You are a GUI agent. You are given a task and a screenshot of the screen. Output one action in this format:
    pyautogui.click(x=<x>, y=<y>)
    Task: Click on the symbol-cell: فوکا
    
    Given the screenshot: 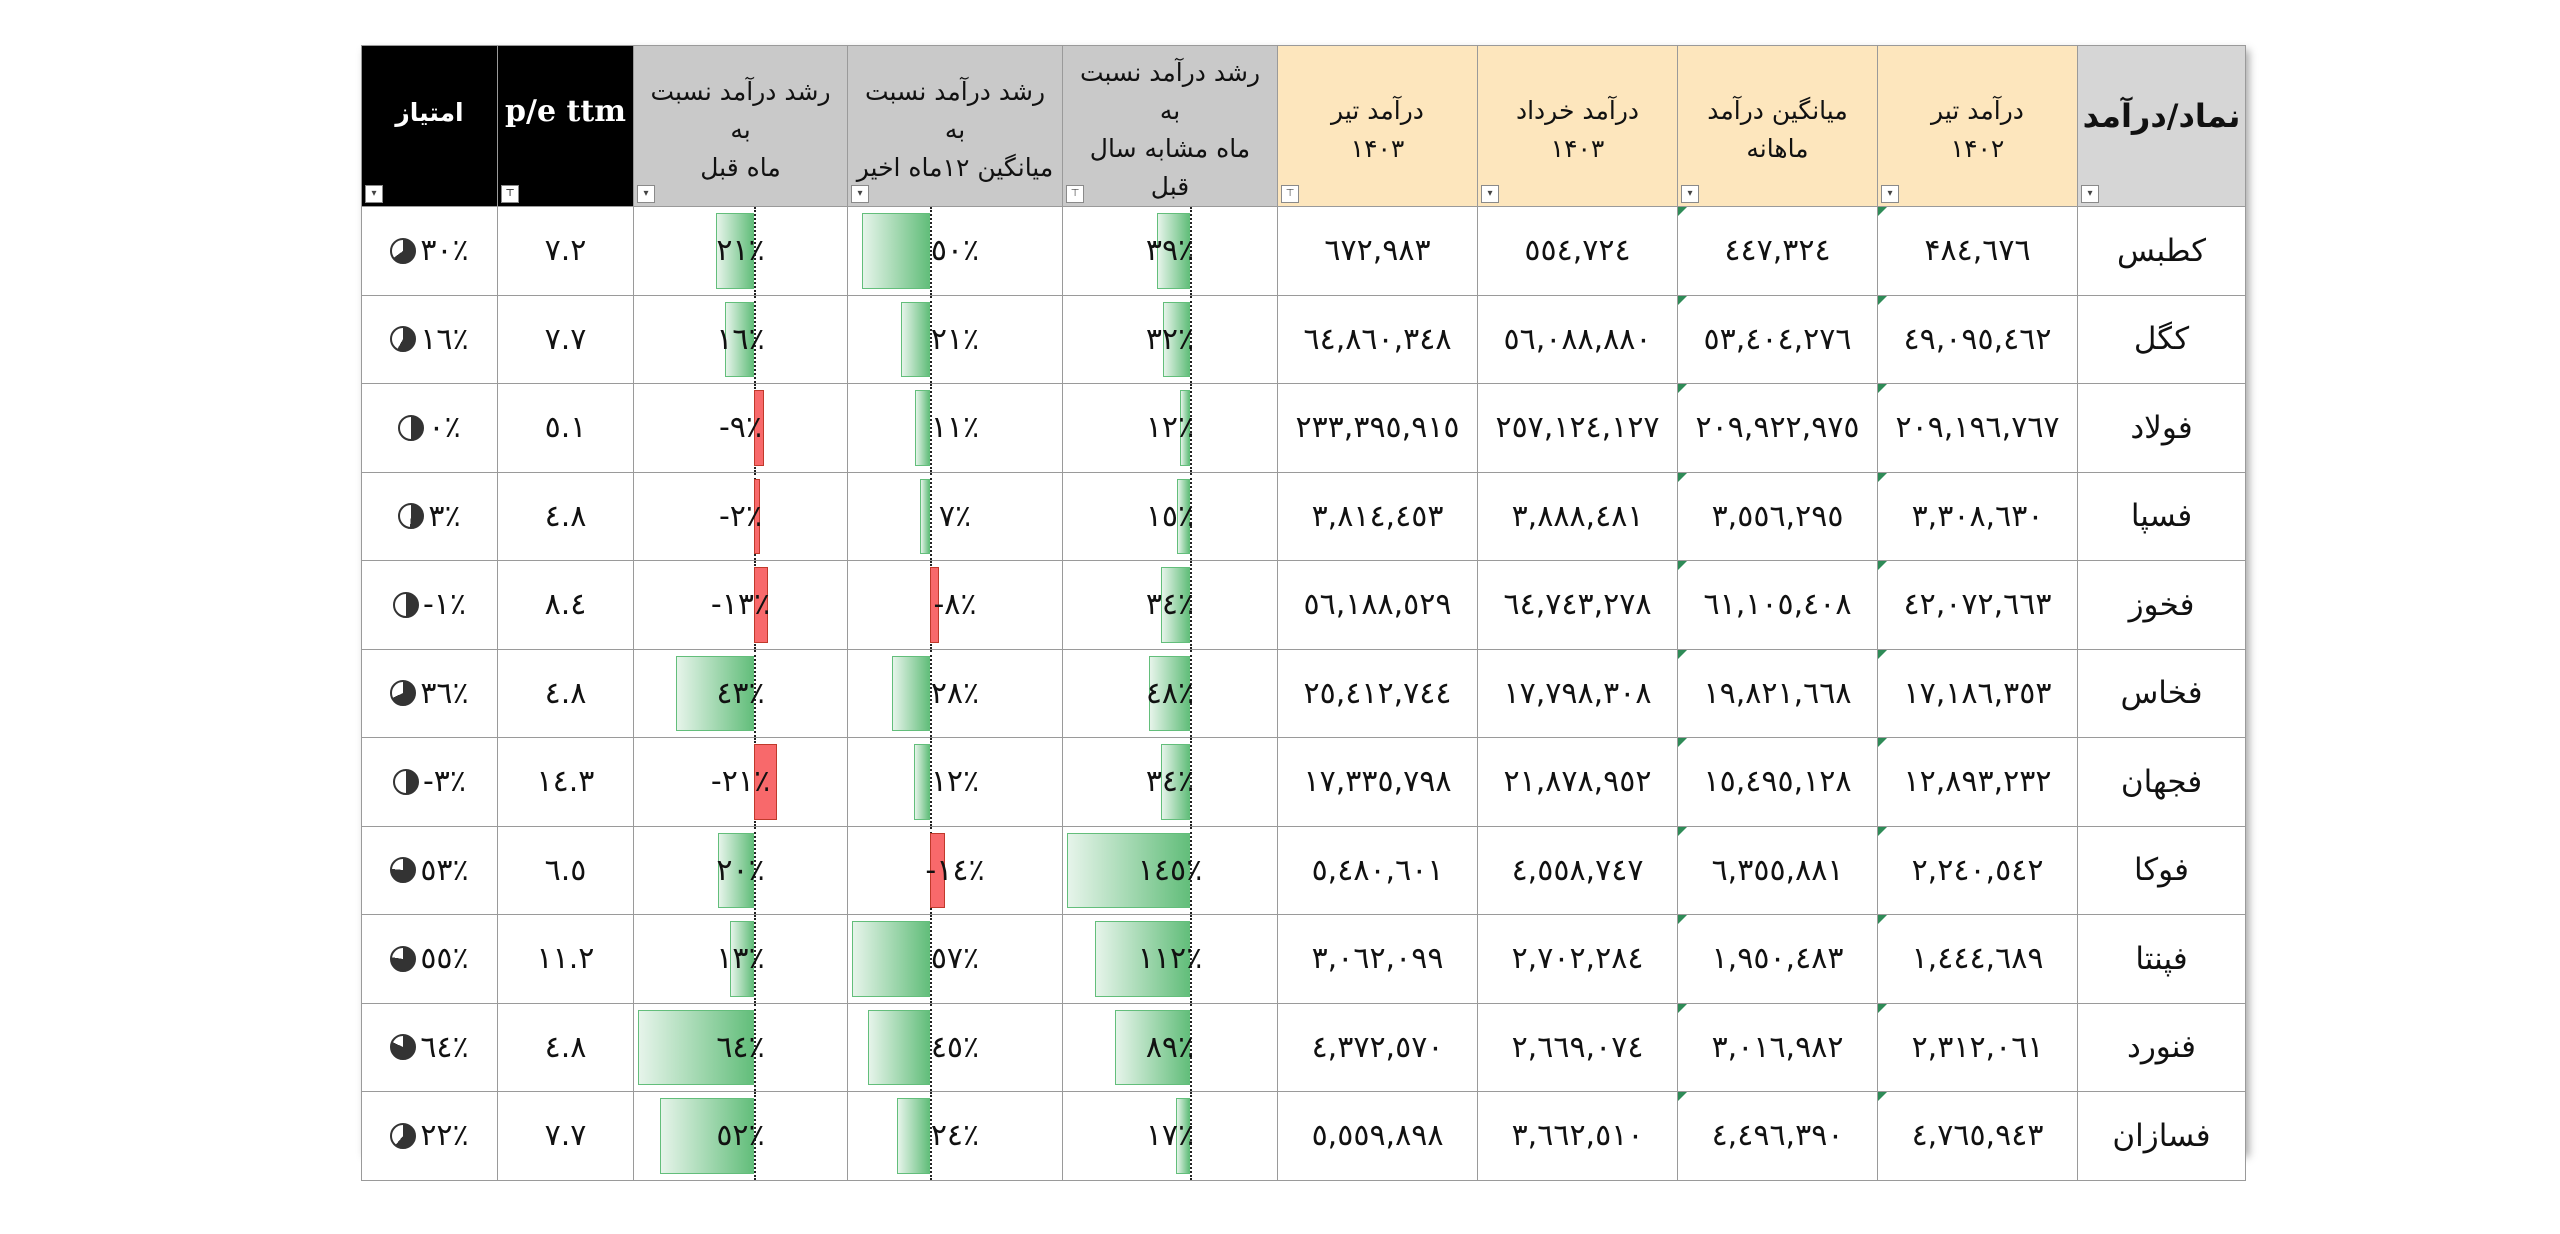 What is the action you would take?
    pyautogui.click(x=2161, y=870)
    